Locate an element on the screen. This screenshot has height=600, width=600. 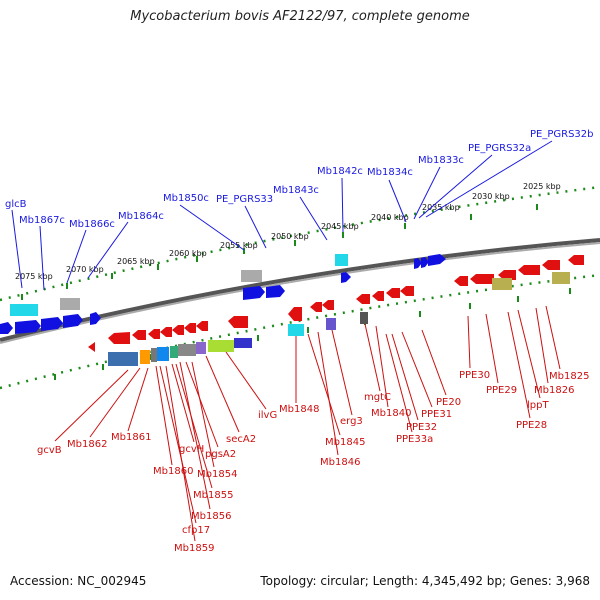
gene-label: PPE32 is located at coordinates (421, 427).